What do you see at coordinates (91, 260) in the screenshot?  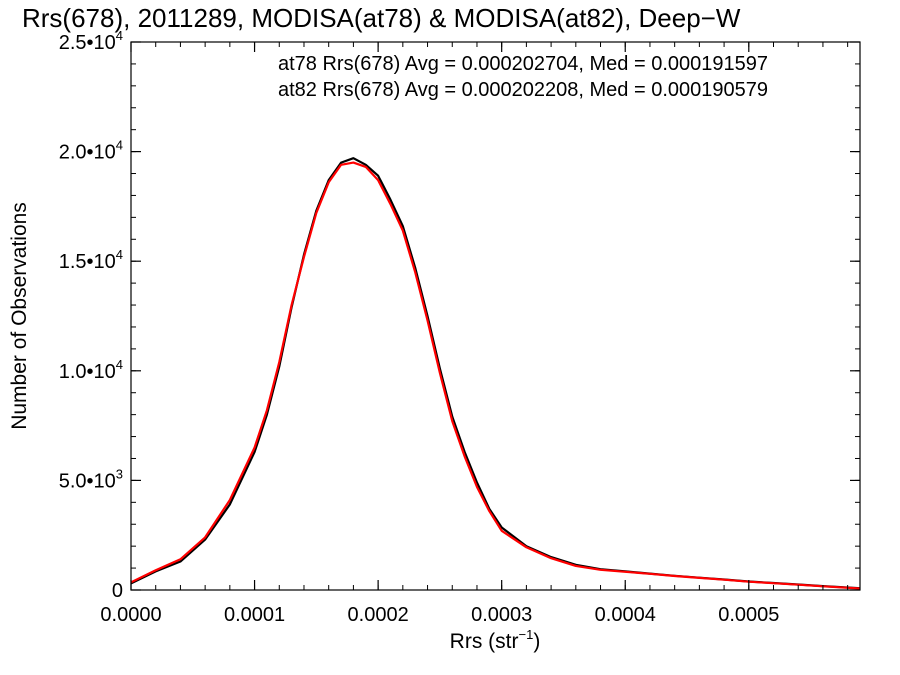 I see `y-tick-label: 1.5•104` at bounding box center [91, 260].